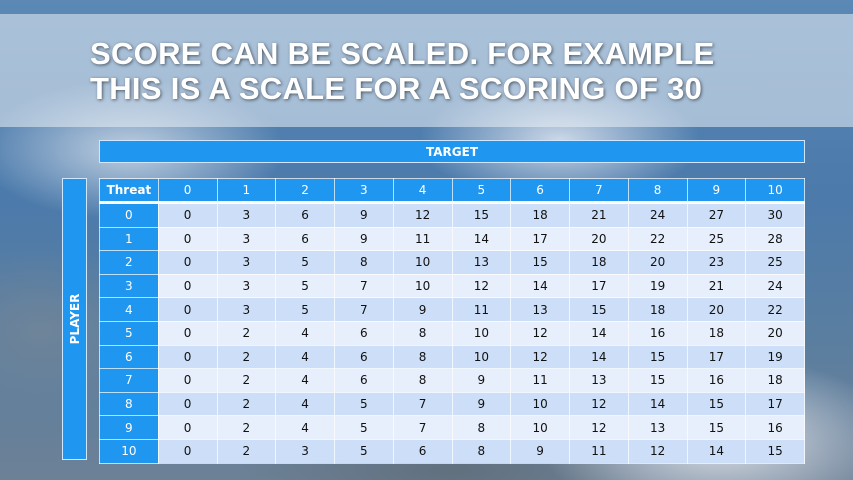  I want to click on row-header: 10, so click(129, 451).